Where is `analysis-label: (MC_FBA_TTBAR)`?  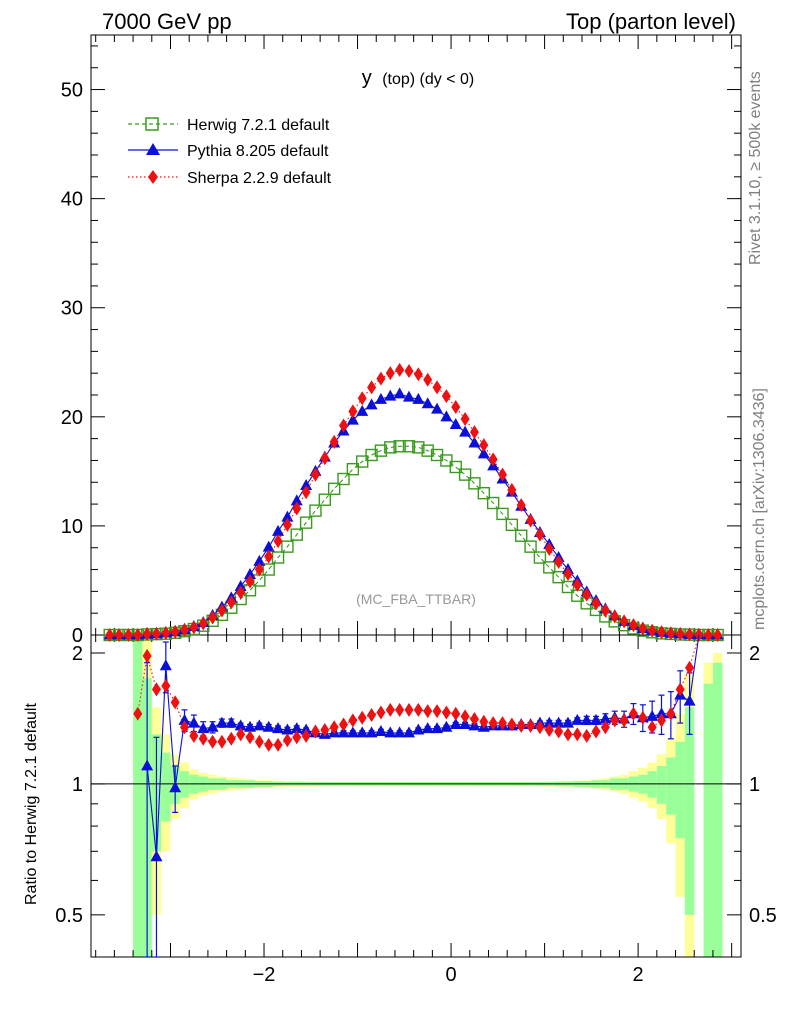 analysis-label: (MC_FBA_TTBAR) is located at coordinates (416, 599).